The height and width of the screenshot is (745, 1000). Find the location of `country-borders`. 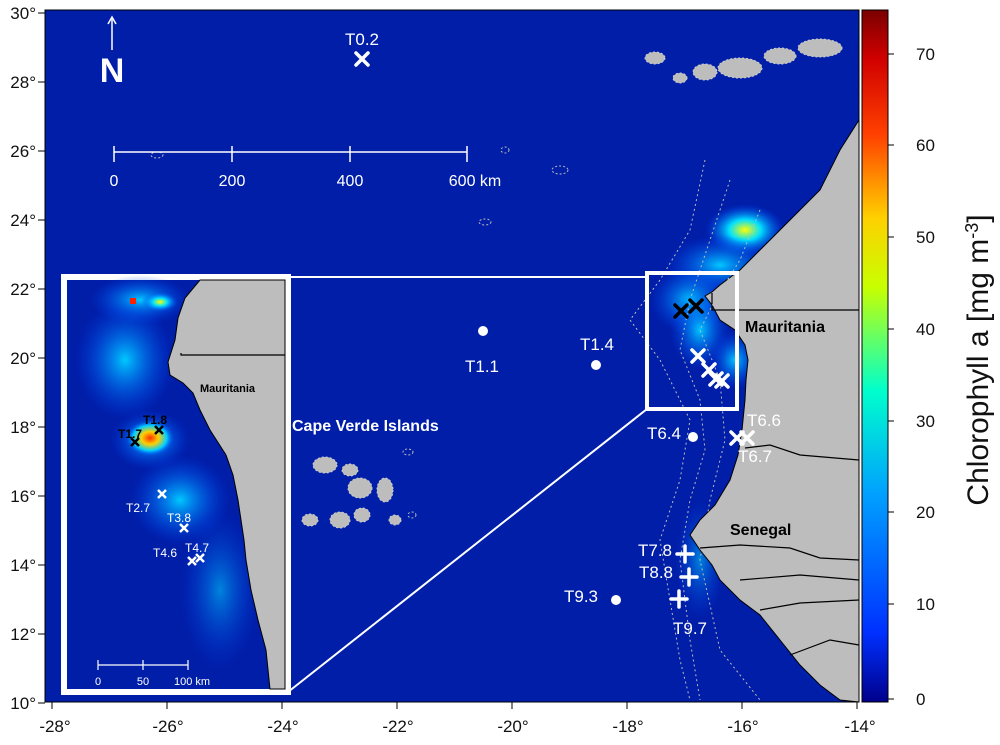

country-borders is located at coordinates (779, 474).